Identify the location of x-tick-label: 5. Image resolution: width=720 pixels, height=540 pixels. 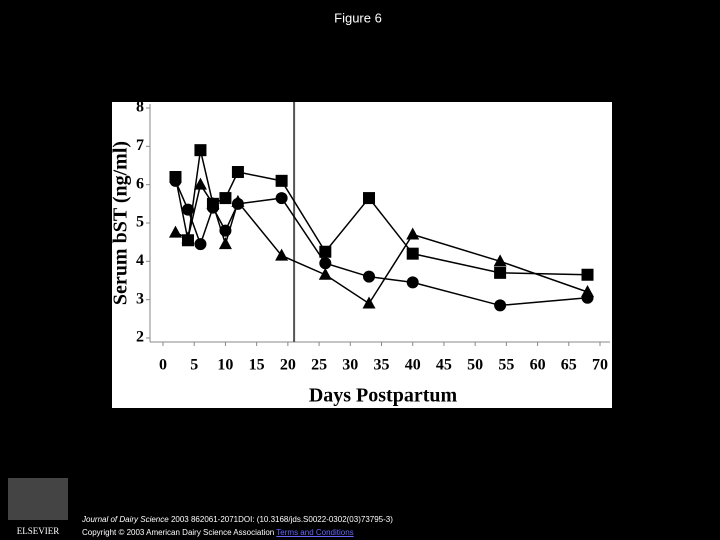
(194, 365).